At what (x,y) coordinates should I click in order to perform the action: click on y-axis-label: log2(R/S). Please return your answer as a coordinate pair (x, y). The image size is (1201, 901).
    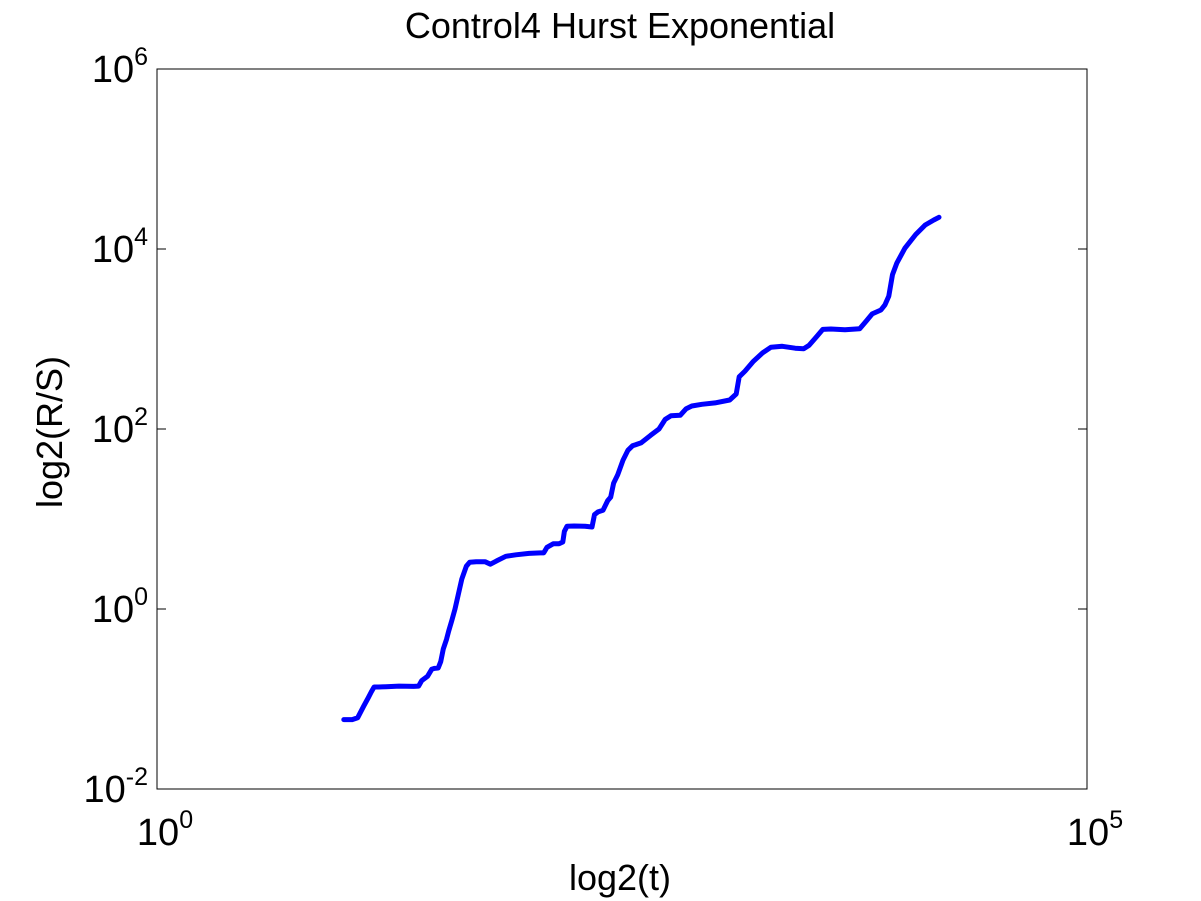
    Looking at the image, I should click on (49, 432).